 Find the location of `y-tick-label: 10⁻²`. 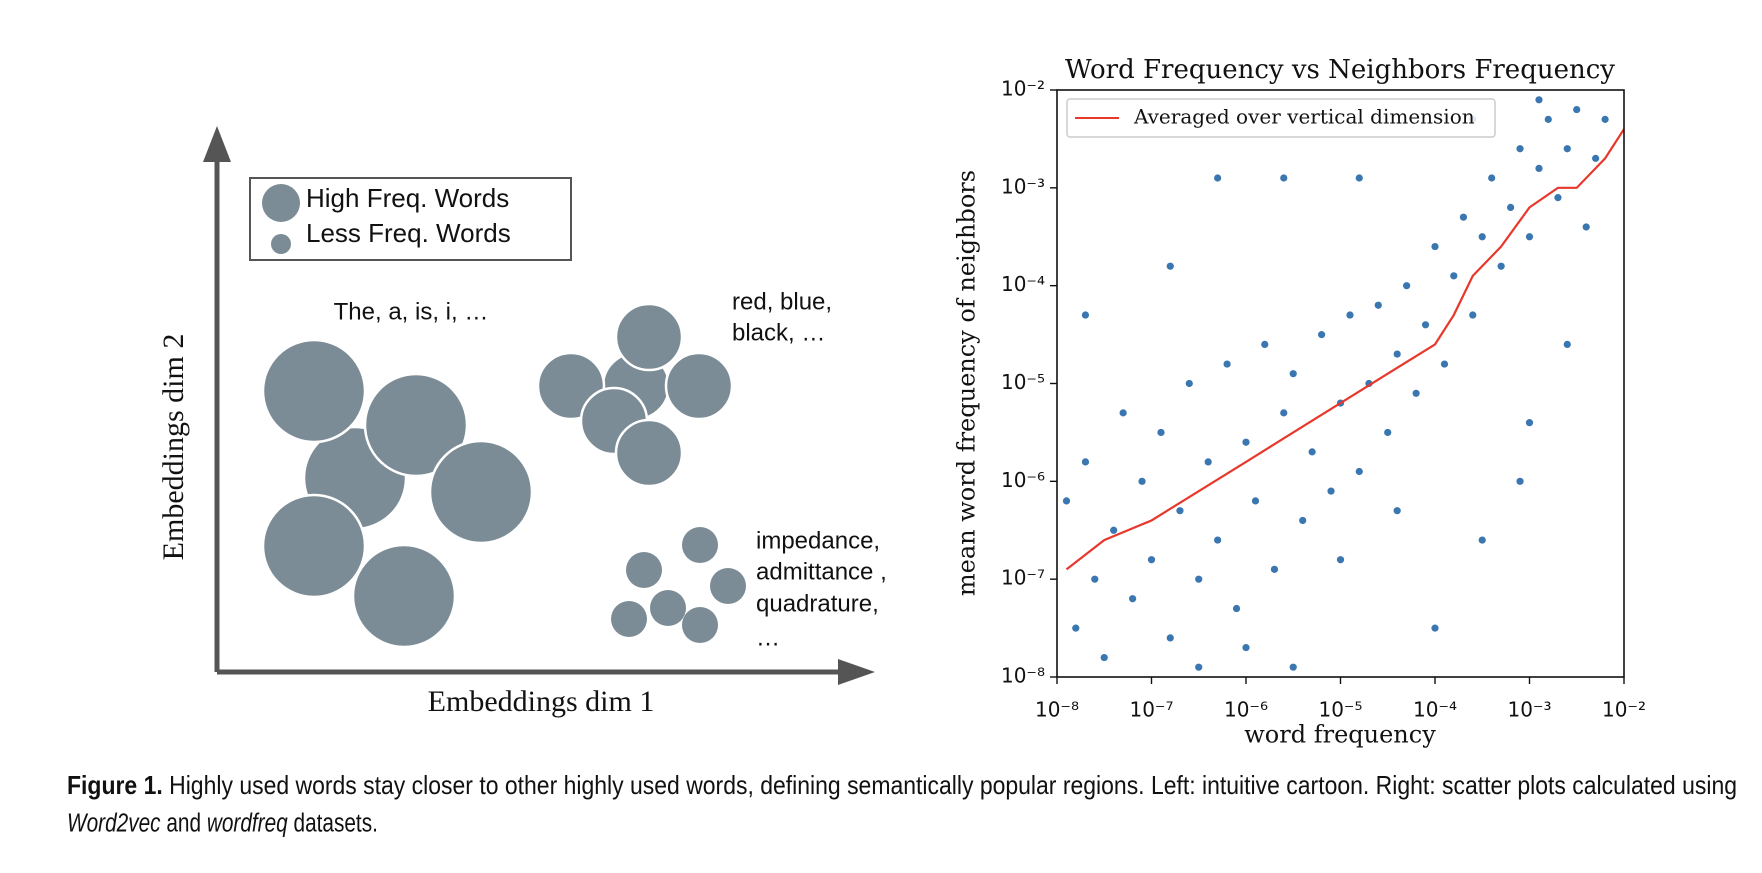

y-tick-label: 10⁻² is located at coordinates (1023, 89).